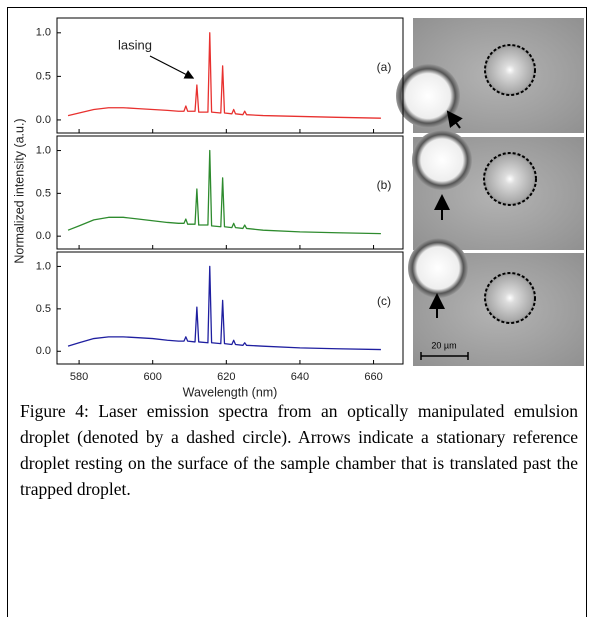 This screenshot has width=594, height=617. I want to click on panel-label: (b), so click(384, 185).